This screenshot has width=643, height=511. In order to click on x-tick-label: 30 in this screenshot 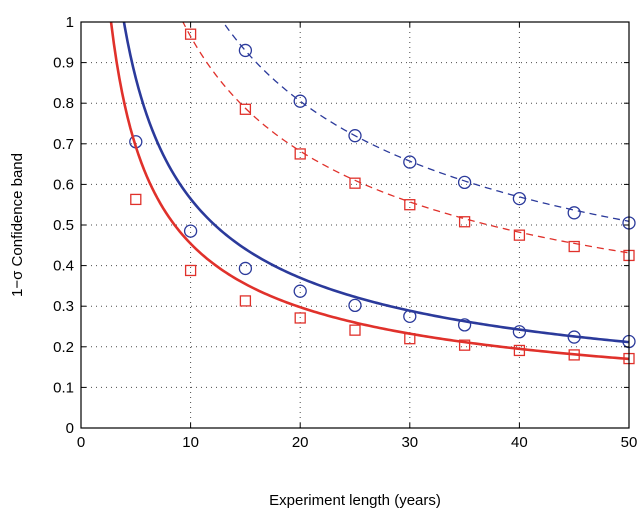, I will do `click(409, 442)`.